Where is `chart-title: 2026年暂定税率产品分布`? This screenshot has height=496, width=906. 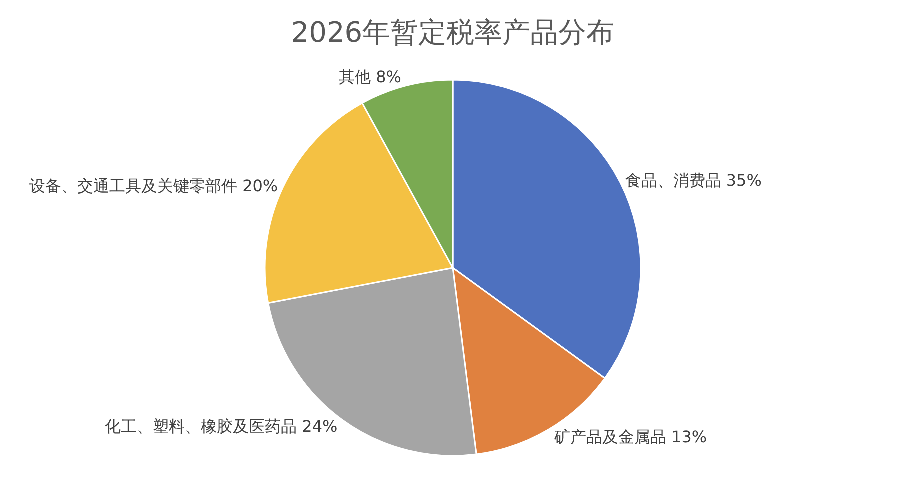 chart-title: 2026年暂定税率产品分布 is located at coordinates (453, 32).